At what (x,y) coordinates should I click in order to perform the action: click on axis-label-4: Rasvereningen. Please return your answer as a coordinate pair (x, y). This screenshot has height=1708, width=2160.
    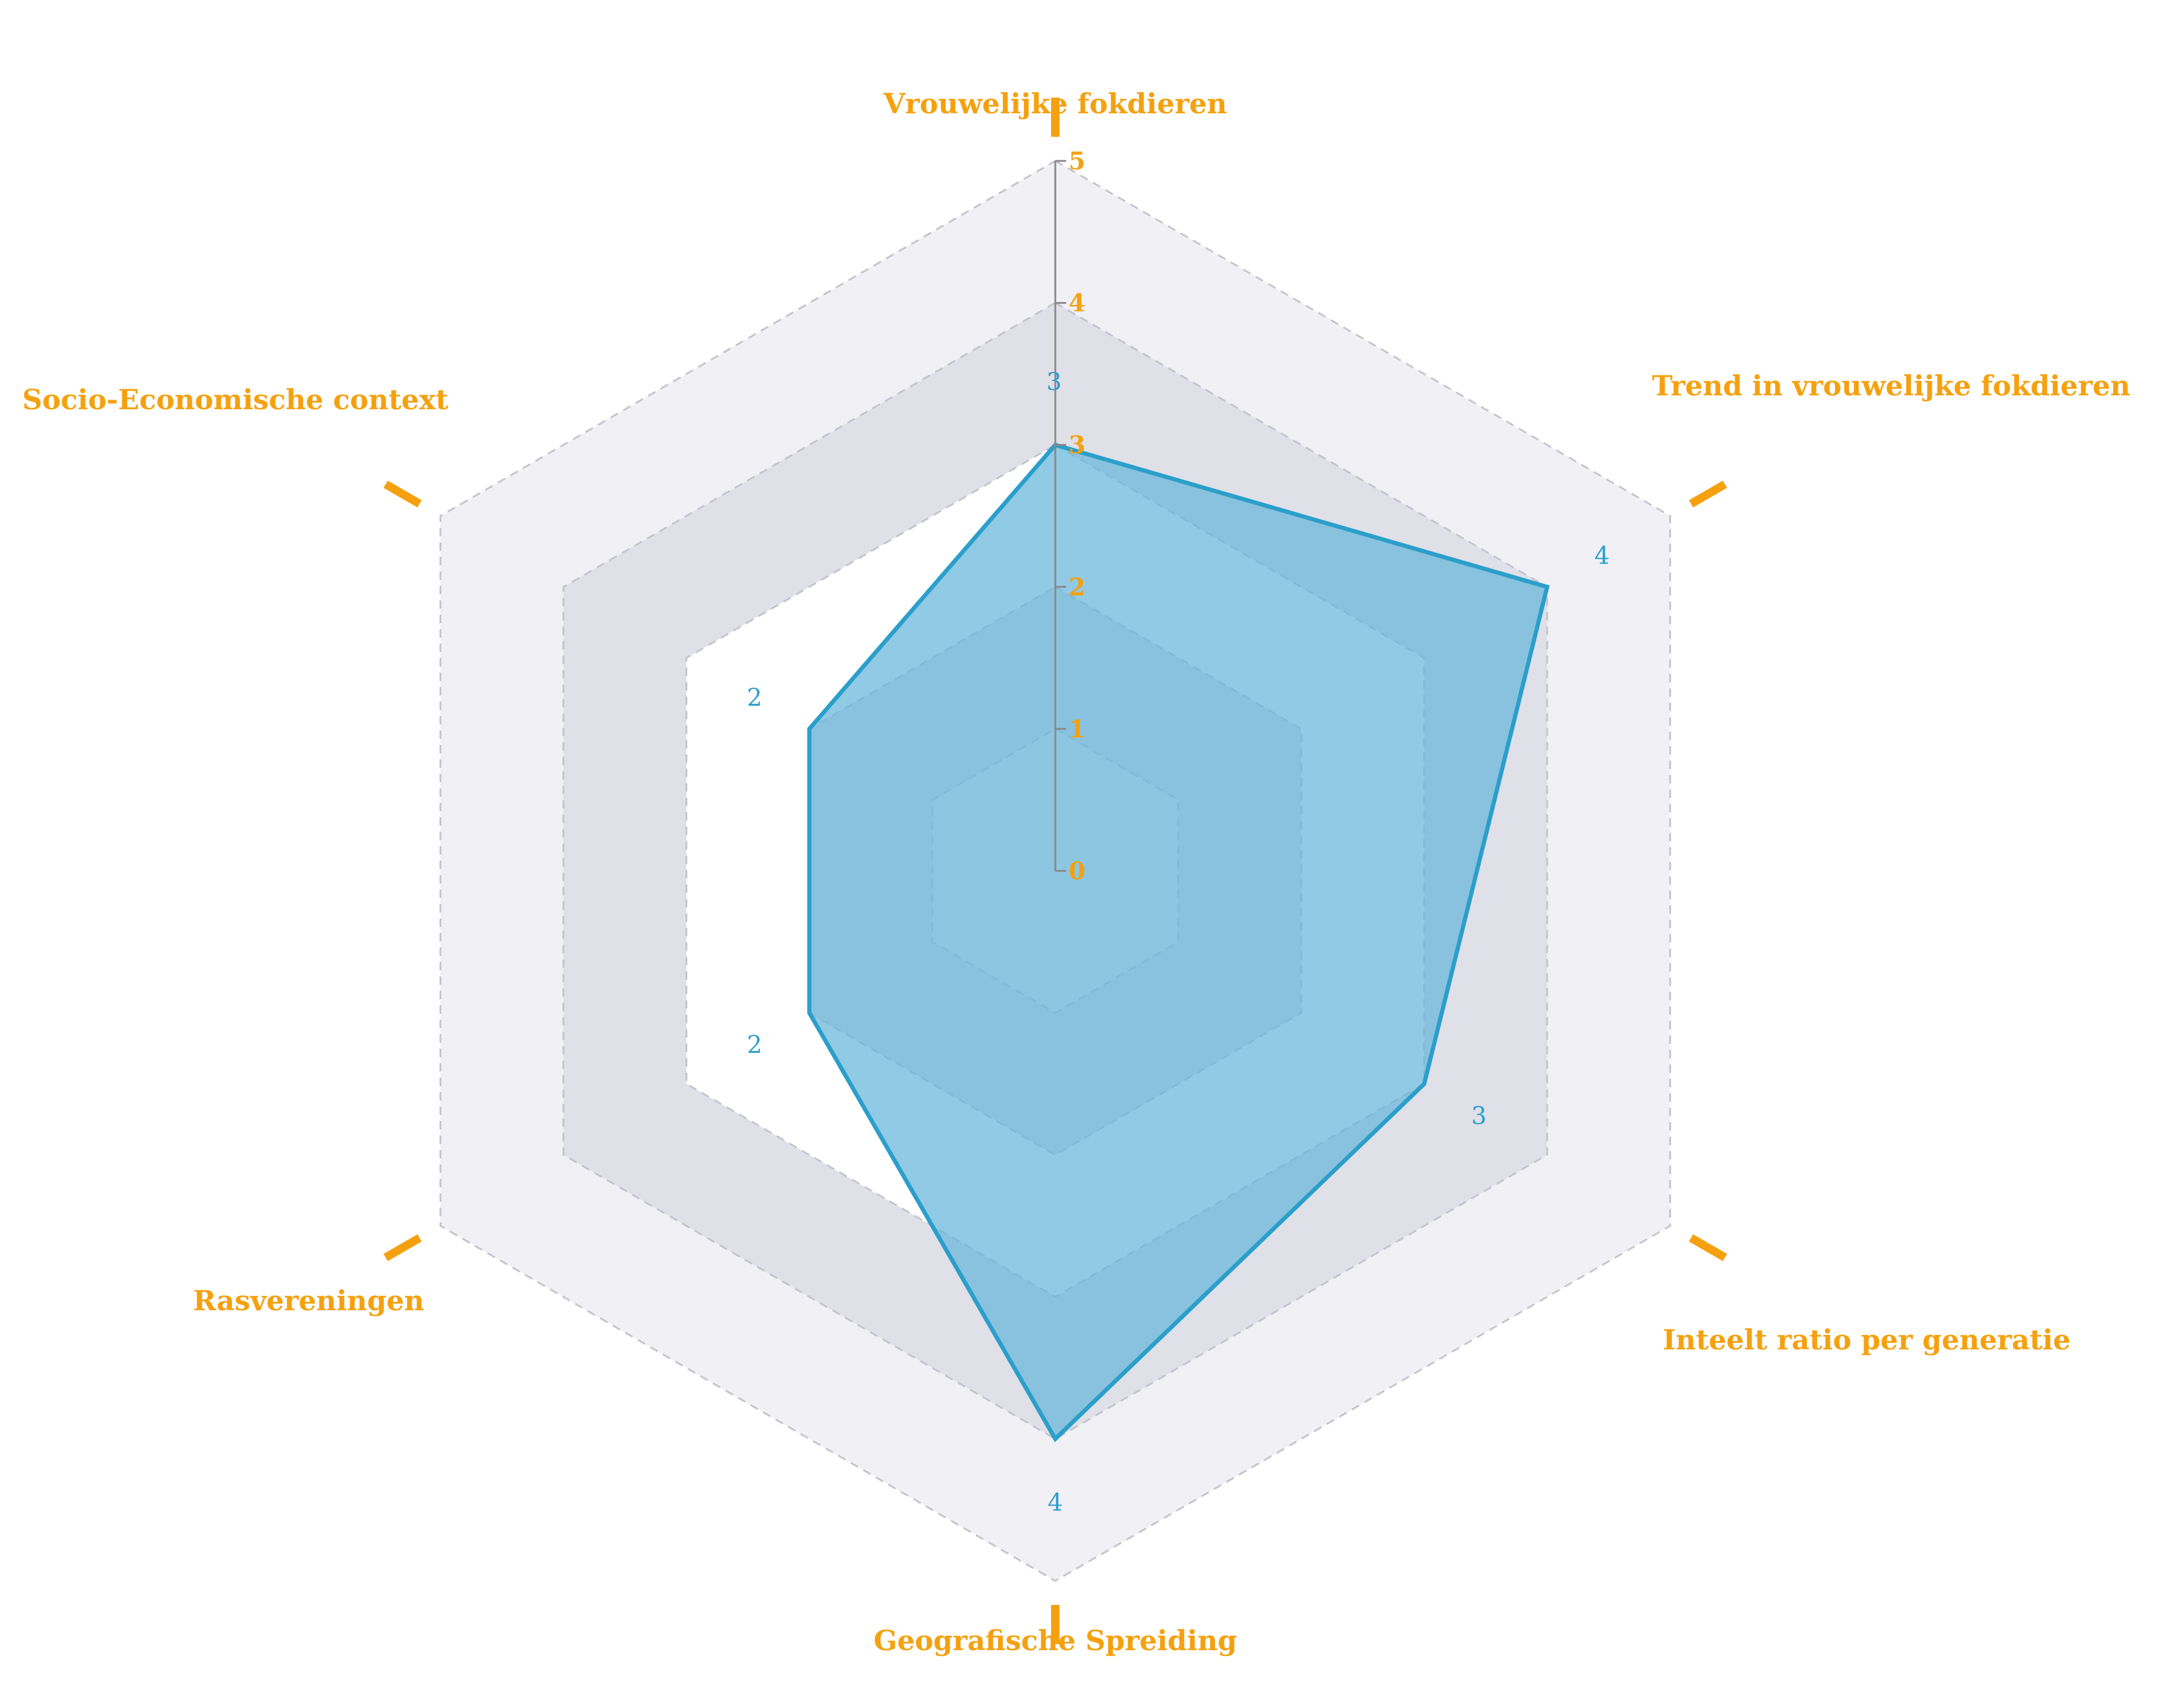
    Looking at the image, I should click on (308, 1300).